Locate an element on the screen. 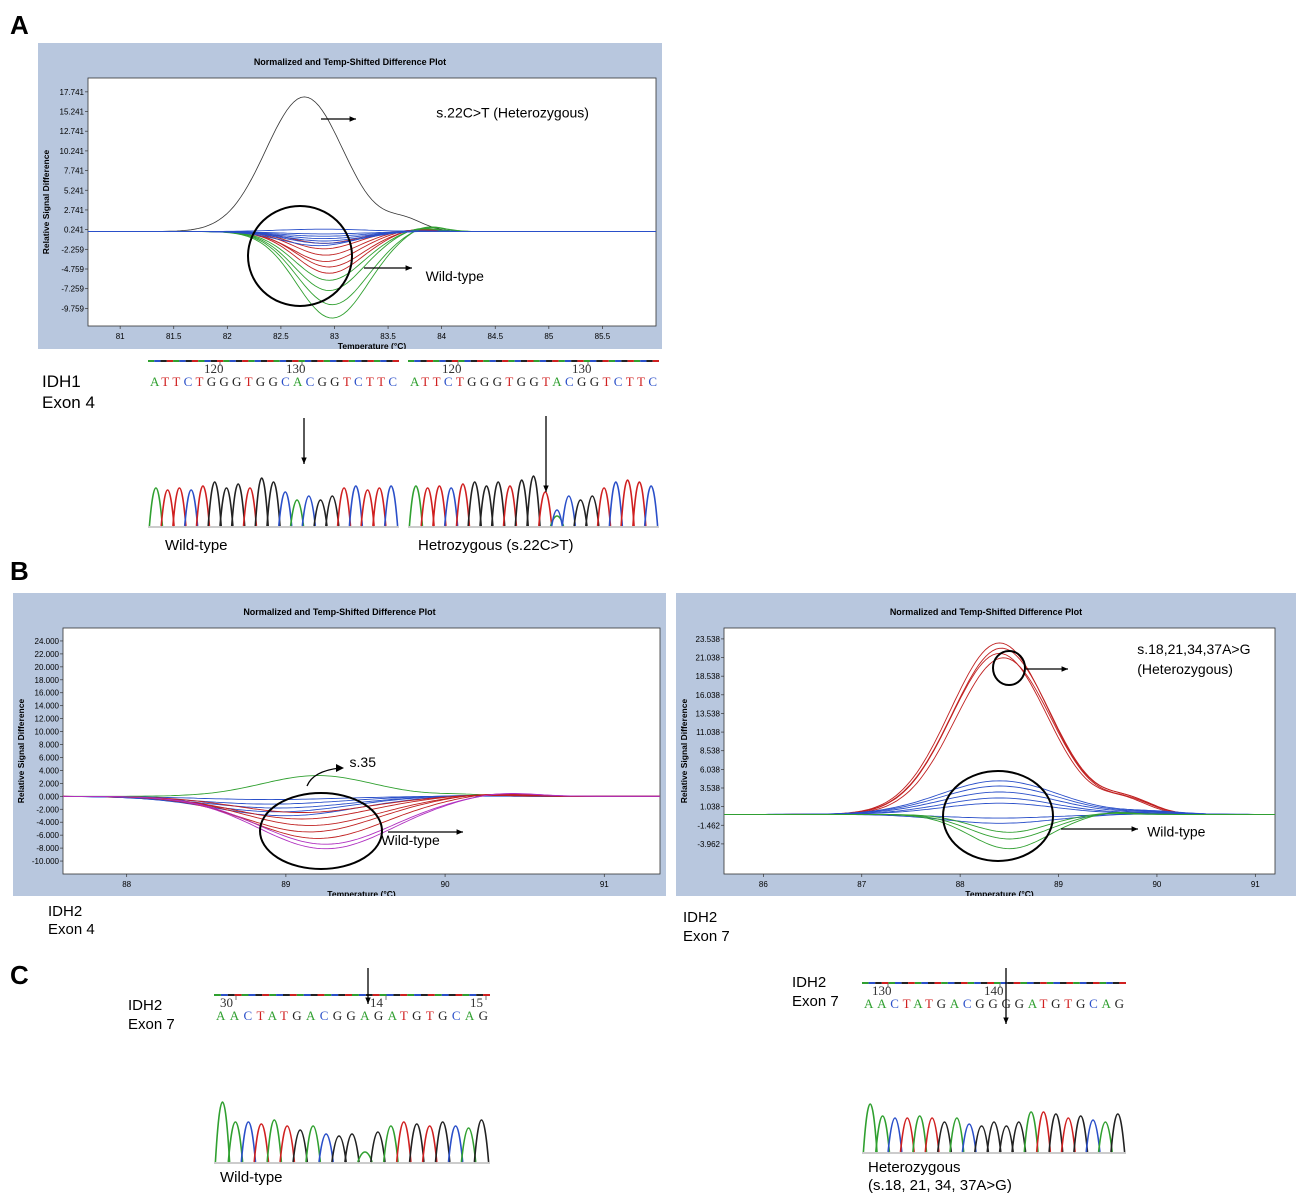  panel-letter-c: C is located at coordinates (19, 975).